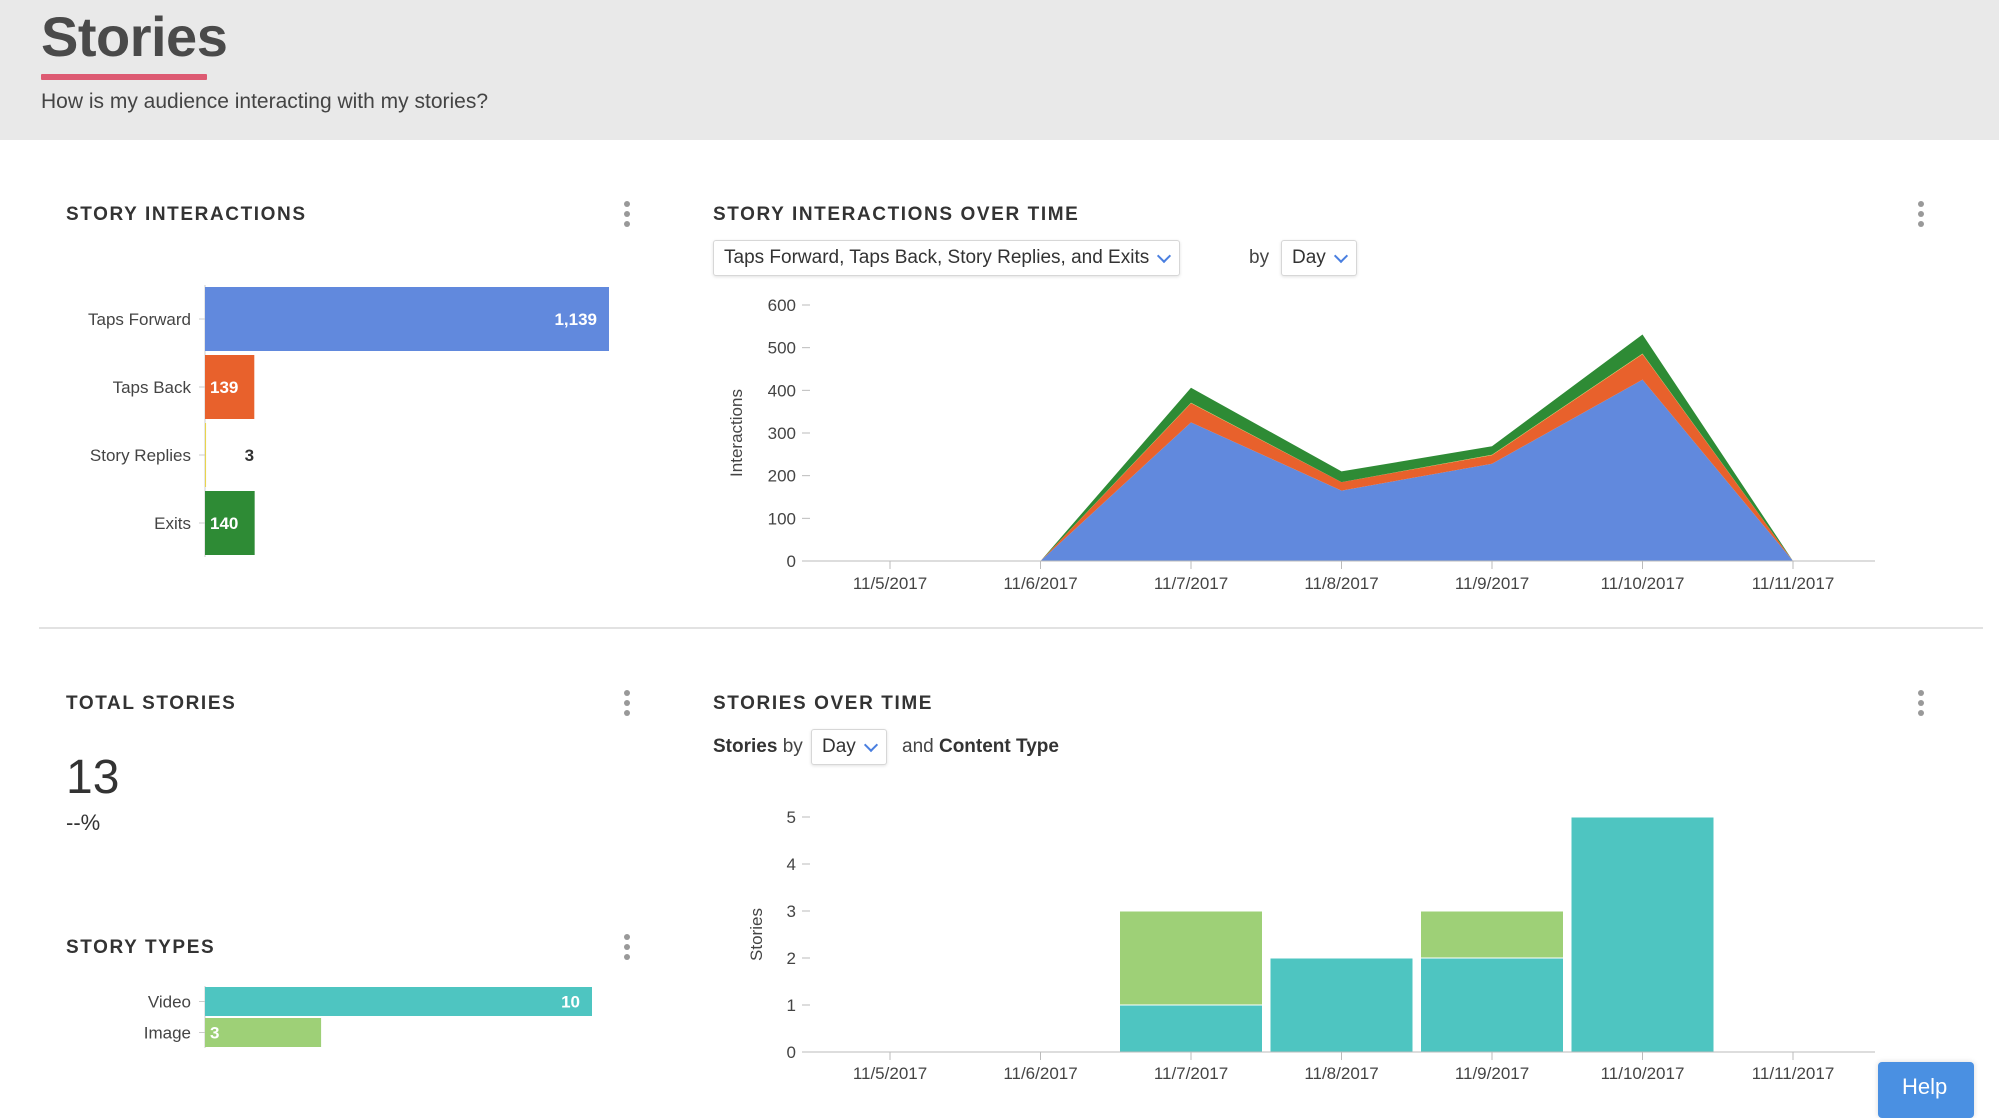 Image resolution: width=1999 pixels, height=1118 pixels. What do you see at coordinates (627, 214) in the screenshot?
I see `story-interactions-menu-icon` at bounding box center [627, 214].